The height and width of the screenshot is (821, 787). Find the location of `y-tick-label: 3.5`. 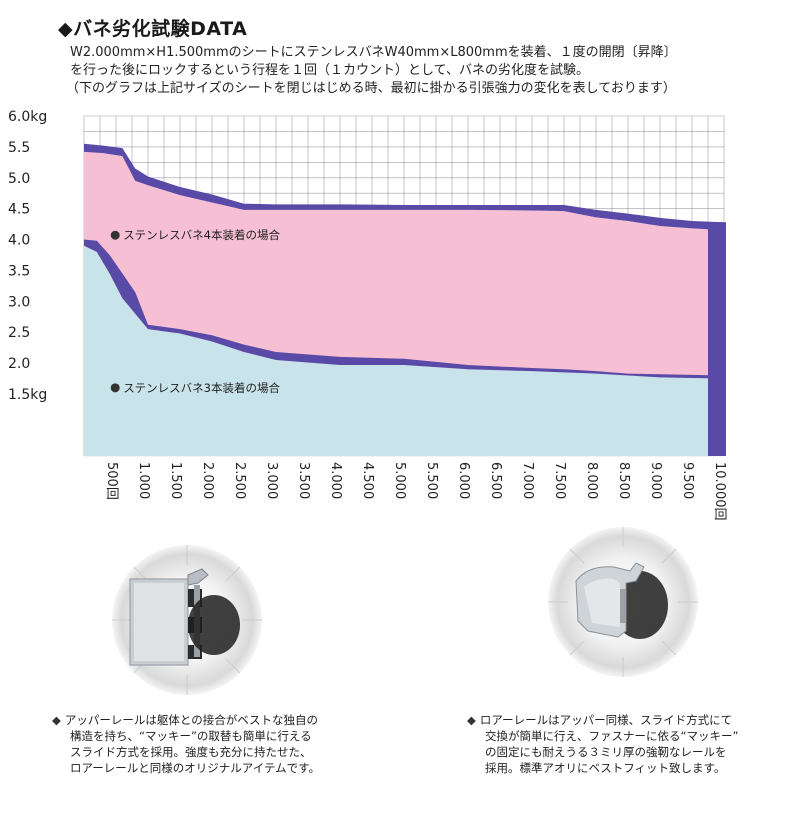

y-tick-label: 3.5 is located at coordinates (19, 271).